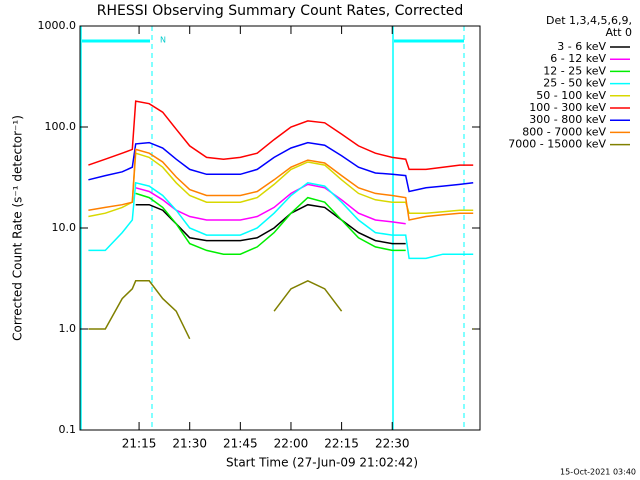 The image size is (640, 480). Describe the element at coordinates (557, 144) in the screenshot. I see `legend-label: 7000 - 15000 keV` at that location.